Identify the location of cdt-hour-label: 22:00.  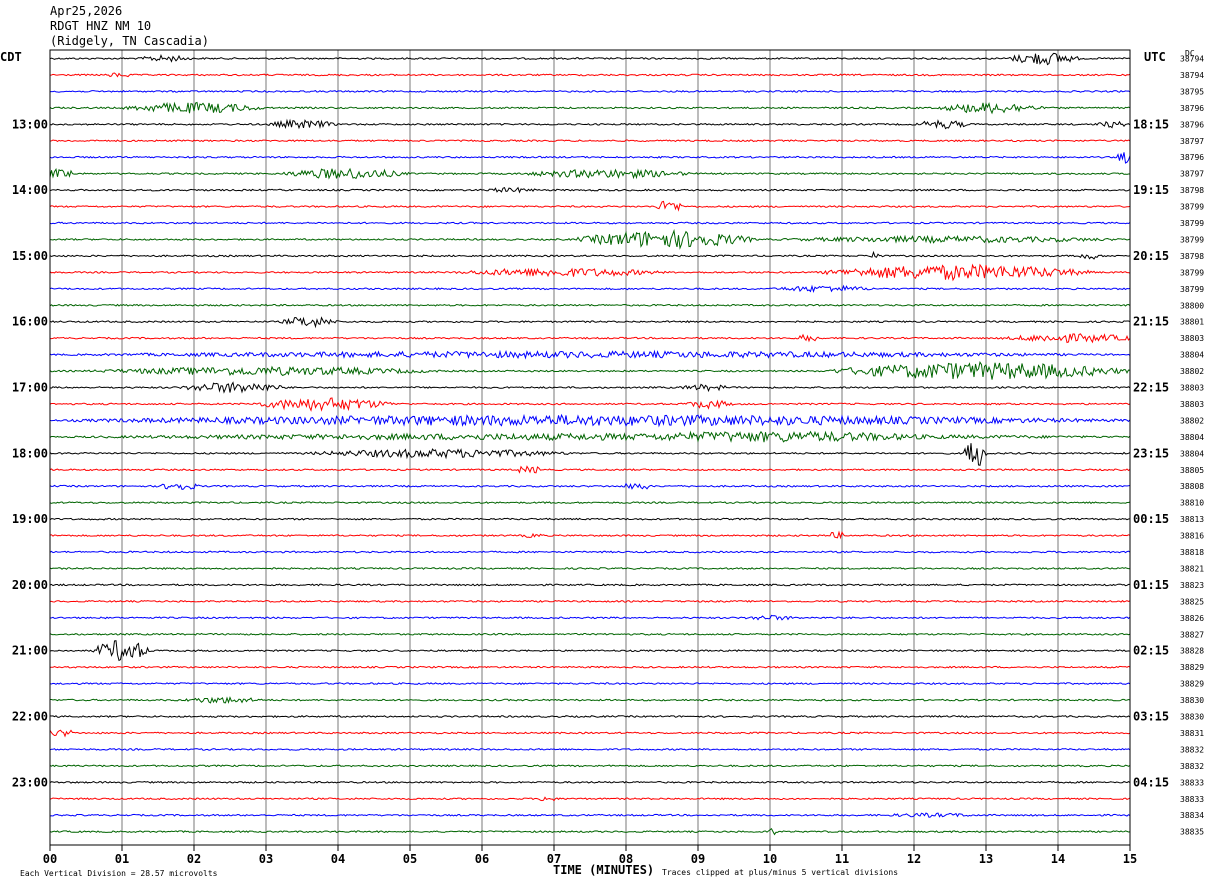
(30, 717).